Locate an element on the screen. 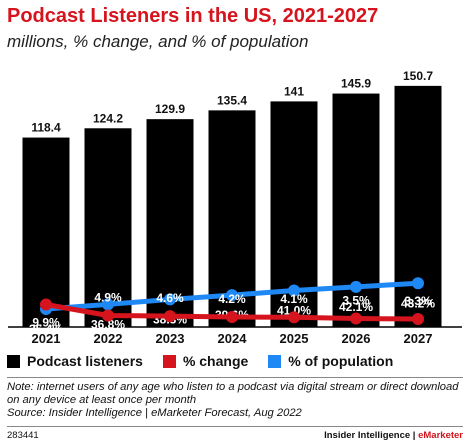 Image resolution: width=470 pixels, height=447 pixels. divider-bottom is located at coordinates (235, 426).